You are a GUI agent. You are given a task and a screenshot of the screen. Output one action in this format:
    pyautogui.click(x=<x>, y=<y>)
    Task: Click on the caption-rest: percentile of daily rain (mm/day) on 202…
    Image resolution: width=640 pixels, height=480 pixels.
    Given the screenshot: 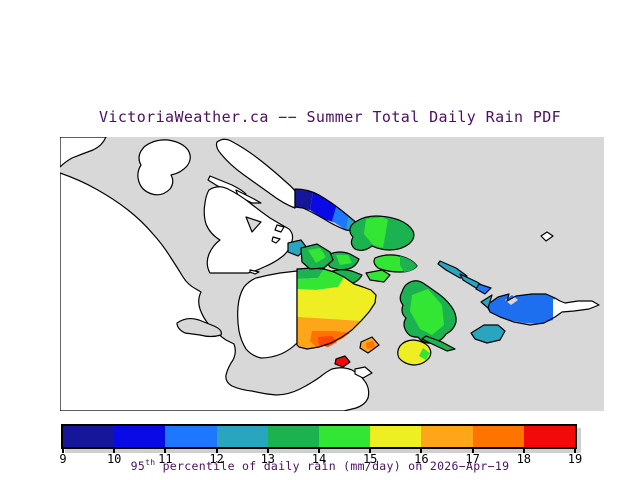 What is the action you would take?
    pyautogui.click(x=332, y=465)
    